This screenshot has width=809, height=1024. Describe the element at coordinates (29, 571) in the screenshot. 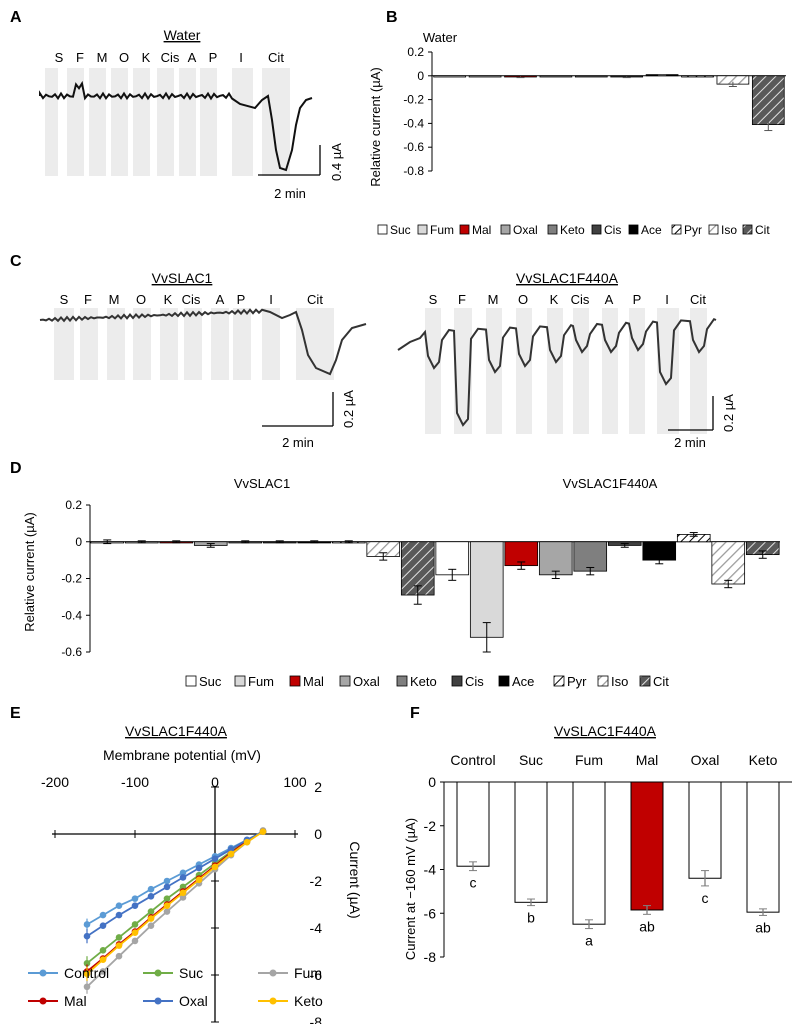

I see `panel-d-y-label: Relative current (µA)` at that location.